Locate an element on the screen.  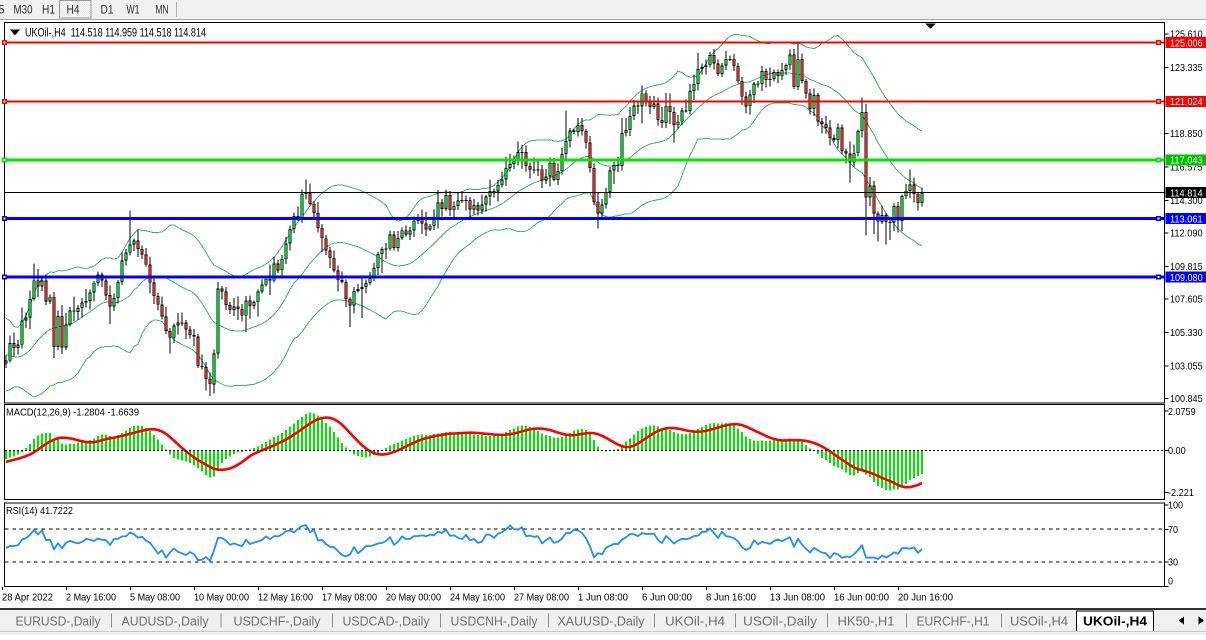
svg-text: XAUUSD-,Daily is located at coordinates (601, 621).